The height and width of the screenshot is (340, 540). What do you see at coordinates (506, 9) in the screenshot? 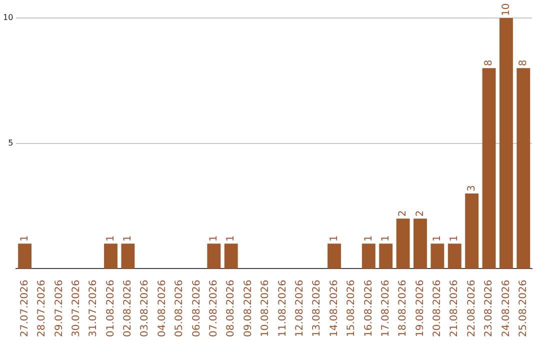
I see `data-label: 10` at bounding box center [506, 9].